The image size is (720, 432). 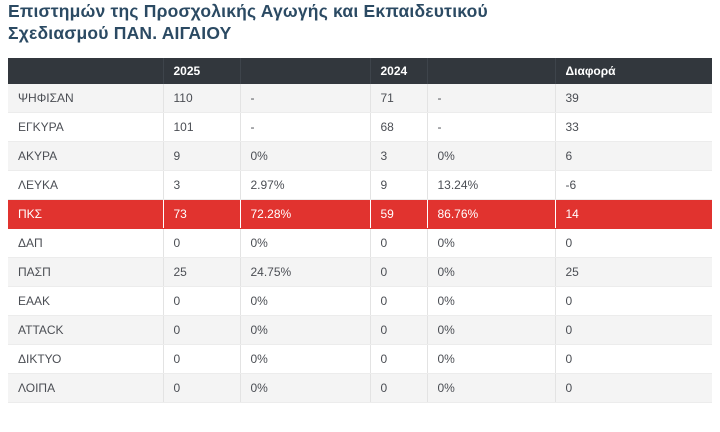 What do you see at coordinates (86, 359) in the screenshot?
I see `row-label: ΔΙΚΤΥΟ` at bounding box center [86, 359].